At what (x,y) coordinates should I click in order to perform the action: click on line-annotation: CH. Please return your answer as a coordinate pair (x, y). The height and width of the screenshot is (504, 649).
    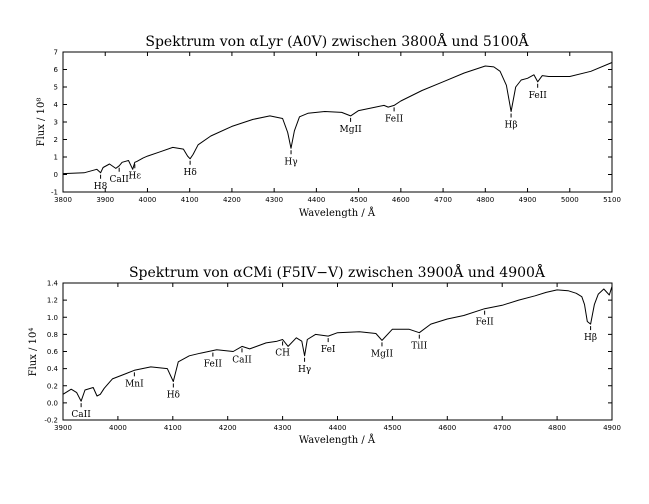
    Looking at the image, I should click on (282, 354).